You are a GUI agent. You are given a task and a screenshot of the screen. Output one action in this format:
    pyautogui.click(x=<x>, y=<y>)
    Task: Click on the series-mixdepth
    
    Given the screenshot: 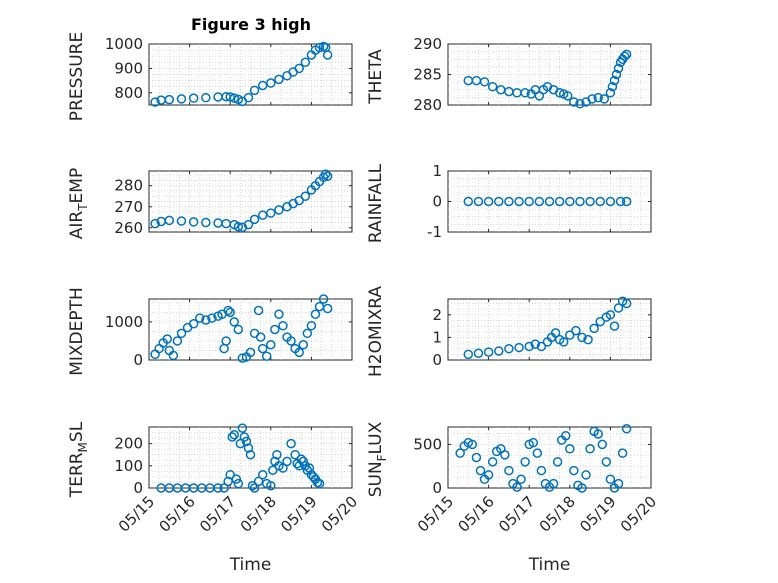 What is the action you would take?
    pyautogui.click(x=241, y=328)
    